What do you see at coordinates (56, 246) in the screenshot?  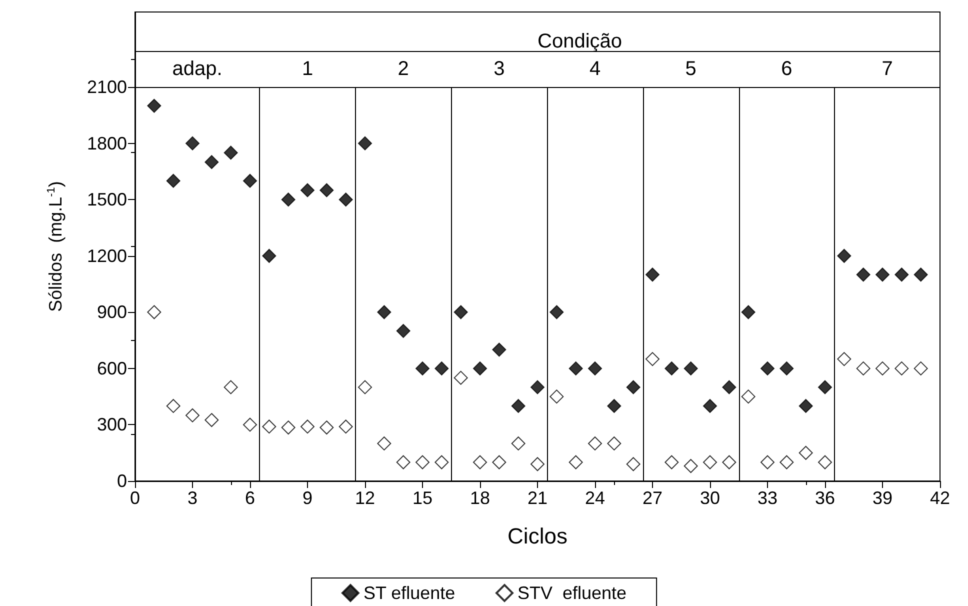 I see `y-axis-title: Sólidos (mg.L-1)` at bounding box center [56, 246].